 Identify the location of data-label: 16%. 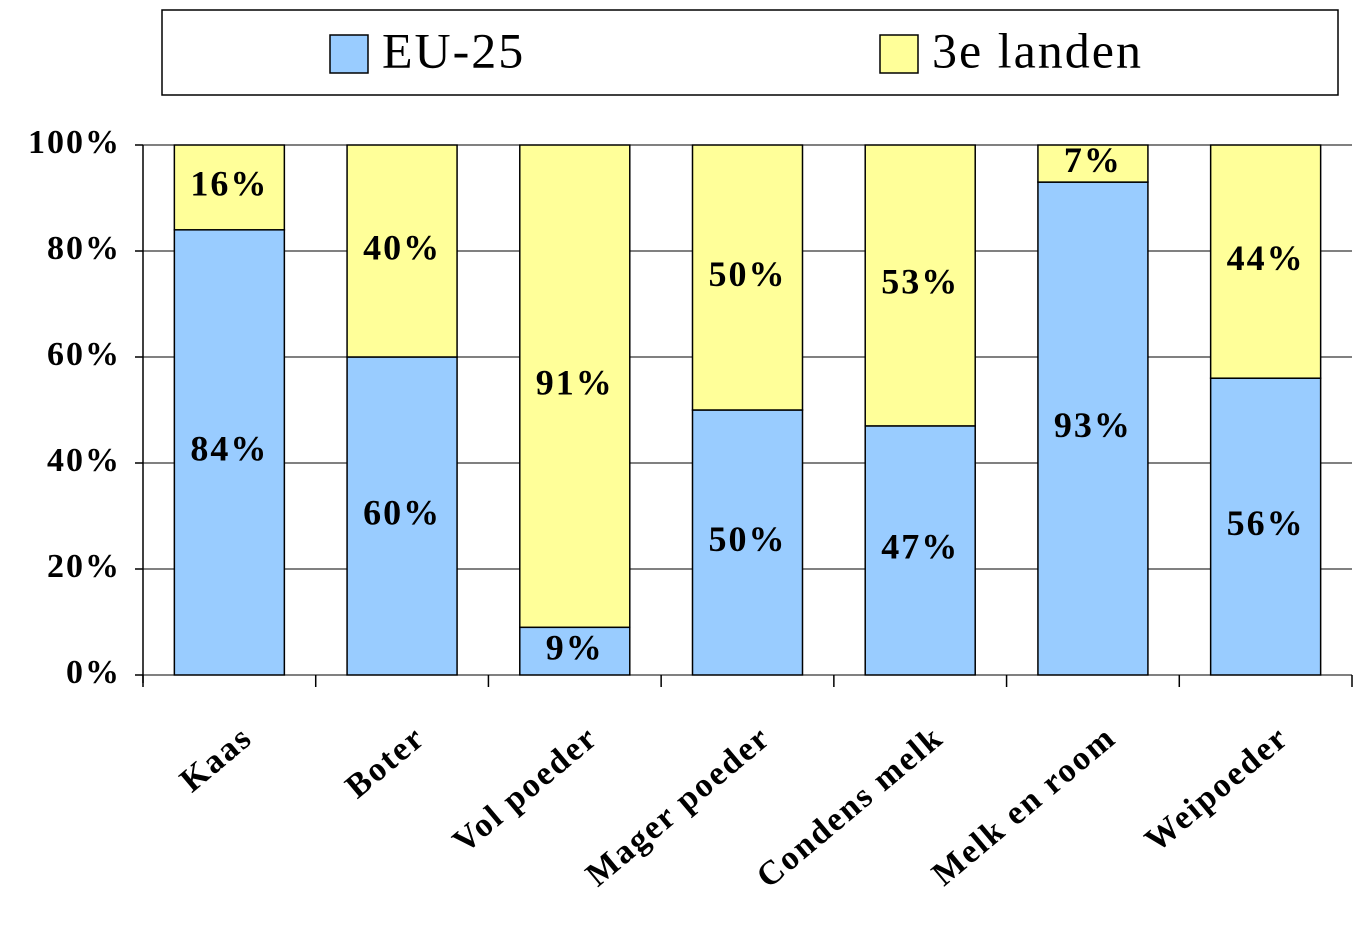
(229, 184).